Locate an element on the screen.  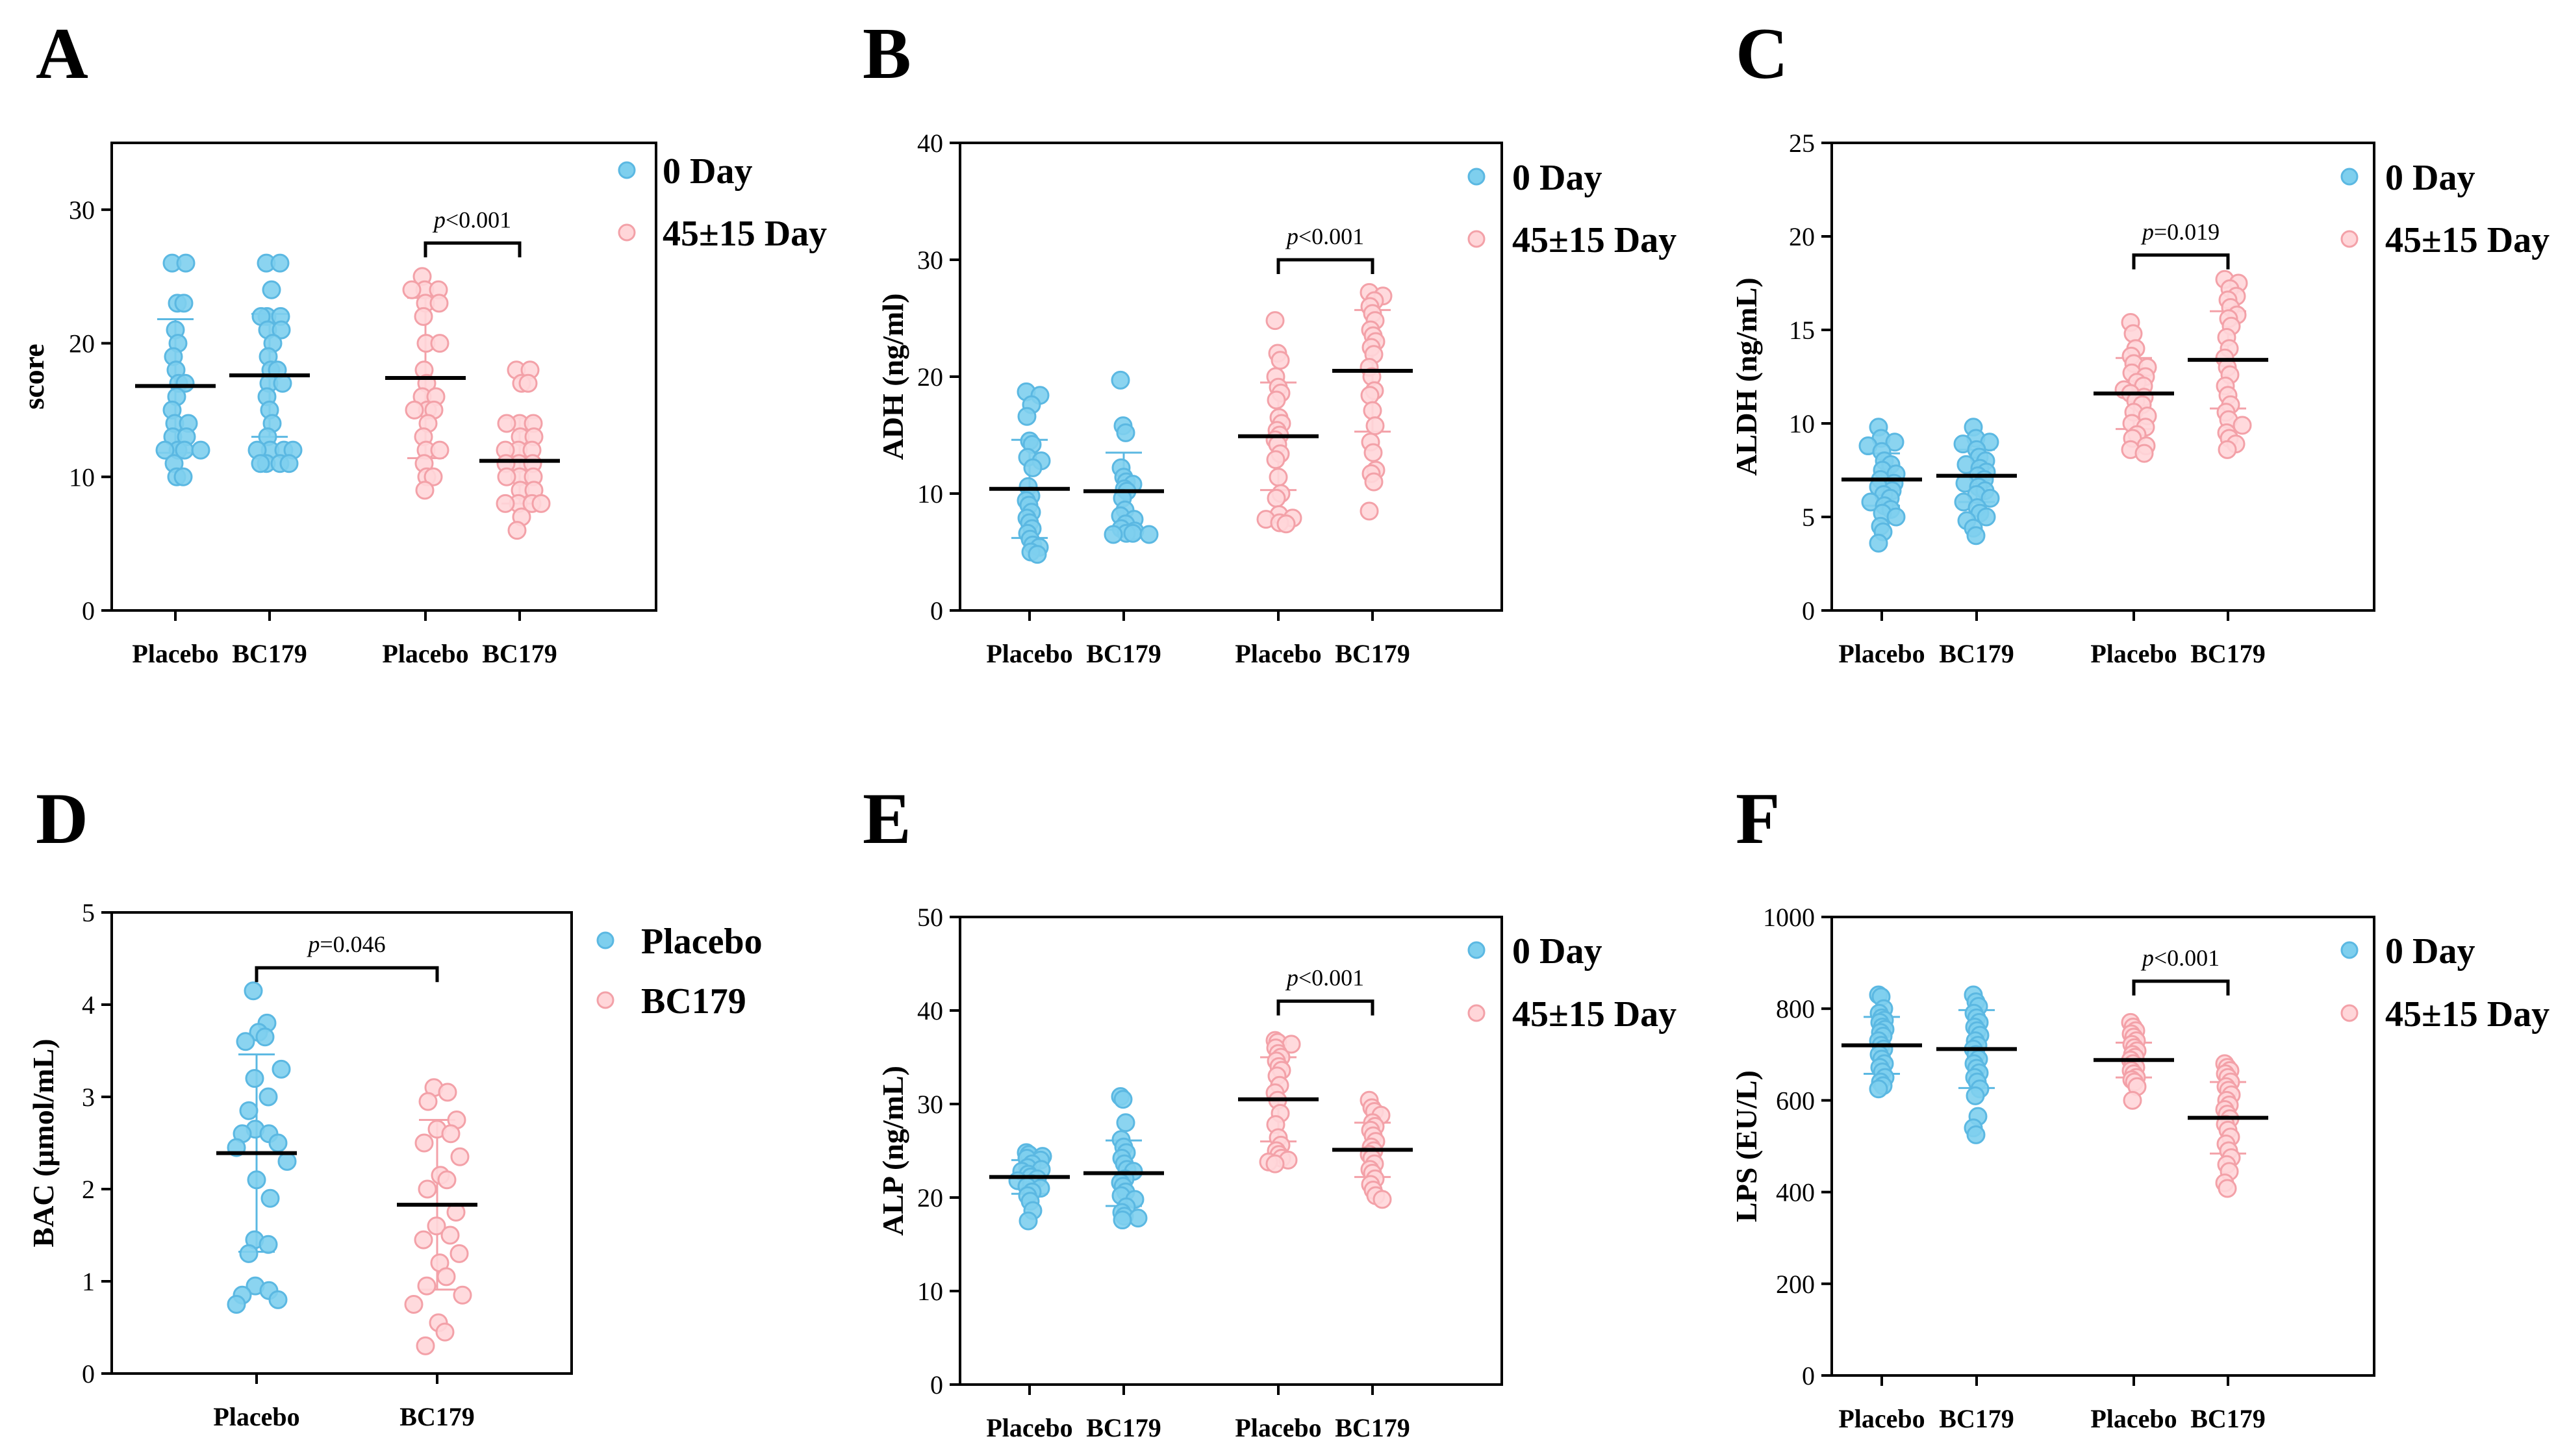
p-value-label: p=0.046 is located at coordinates (345, 944).